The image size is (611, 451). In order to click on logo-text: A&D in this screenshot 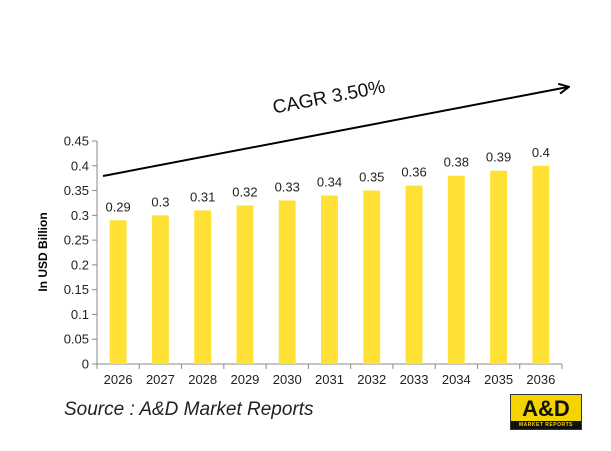, I will do `click(546, 408)`.